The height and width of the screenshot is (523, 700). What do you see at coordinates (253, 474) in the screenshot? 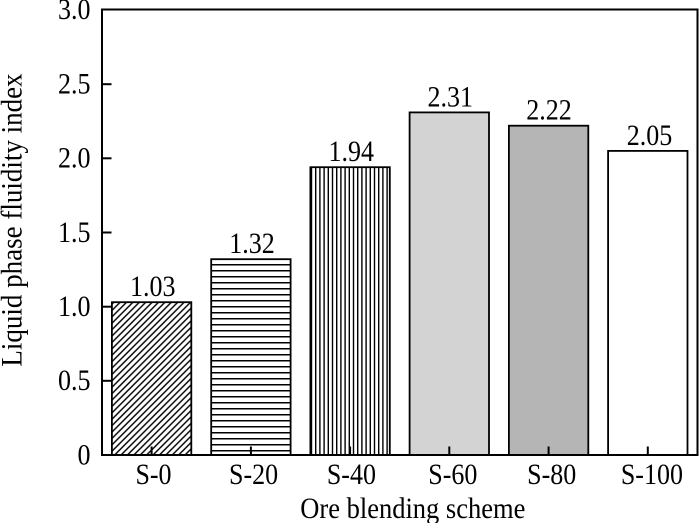
I see `svg-text: S-20` at bounding box center [253, 474].